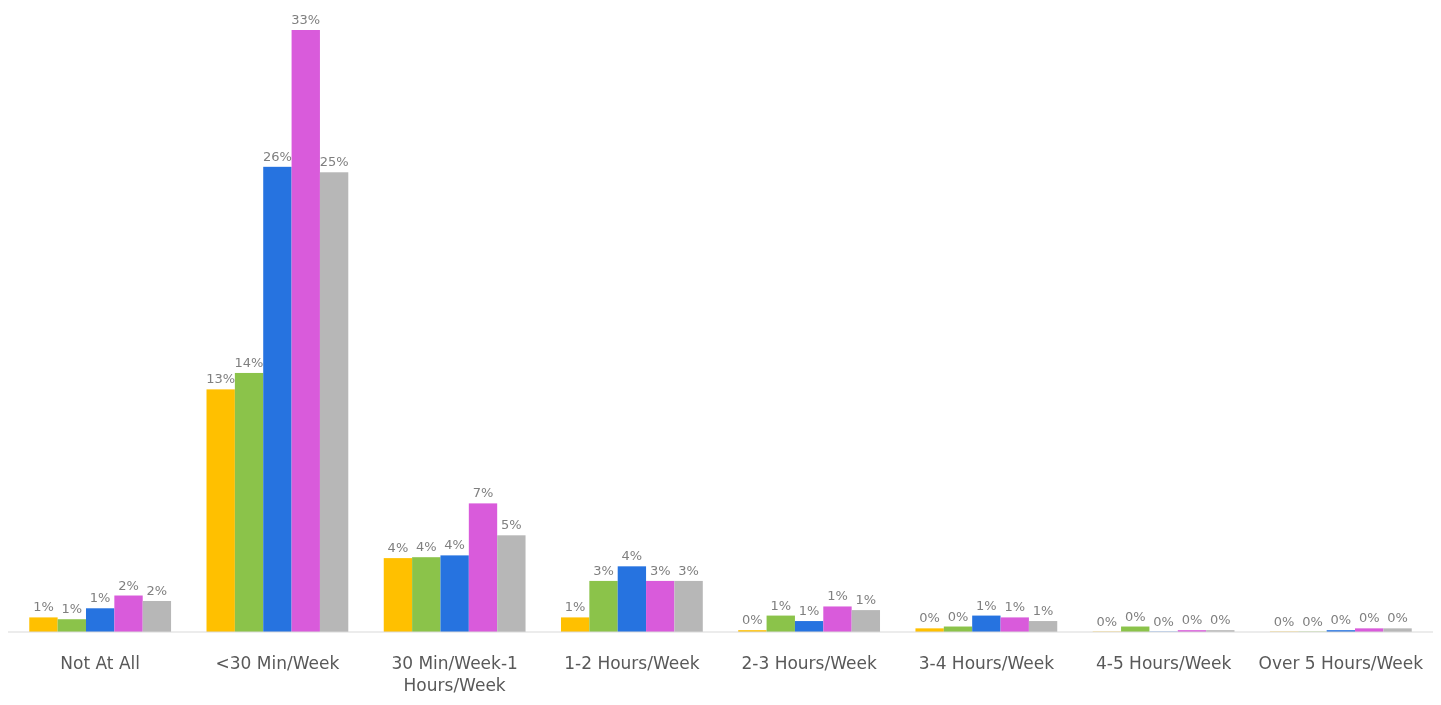 The image size is (1441, 705). What do you see at coordinates (986, 663) in the screenshot?
I see `x-tick-label: 3-4 Hours/Week` at bounding box center [986, 663].